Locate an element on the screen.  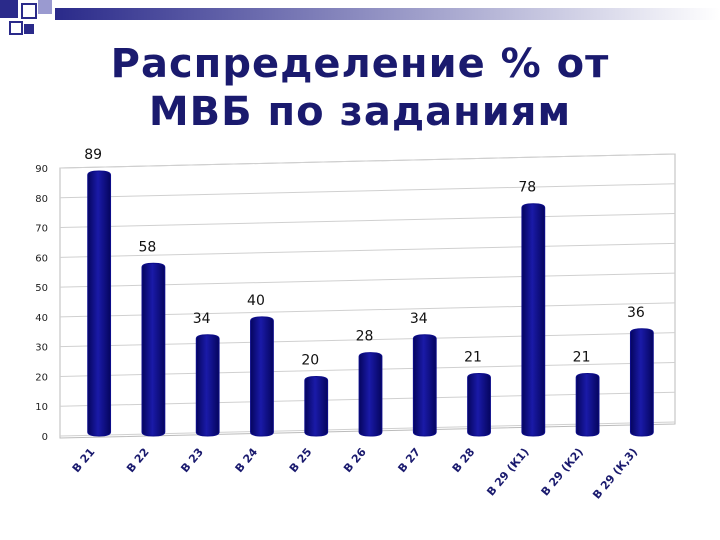
x-tick-label: В 23 is located at coordinates (192, 460).